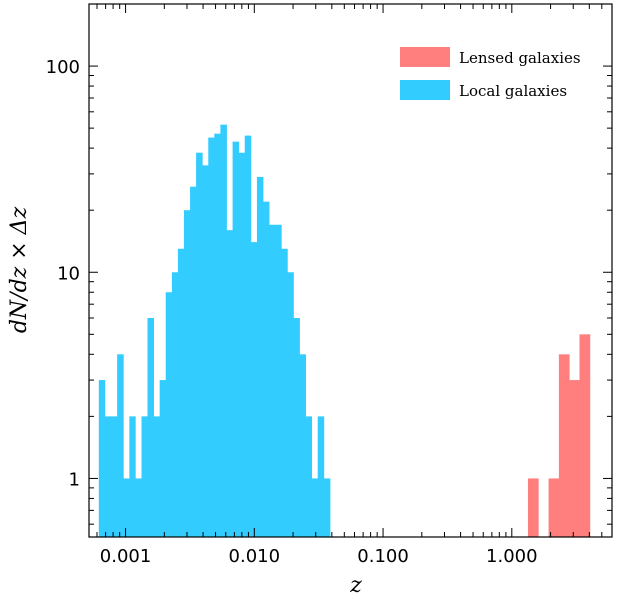 The image size is (622, 603). I want to click on x-tick-label: 0.010, so click(255, 556).